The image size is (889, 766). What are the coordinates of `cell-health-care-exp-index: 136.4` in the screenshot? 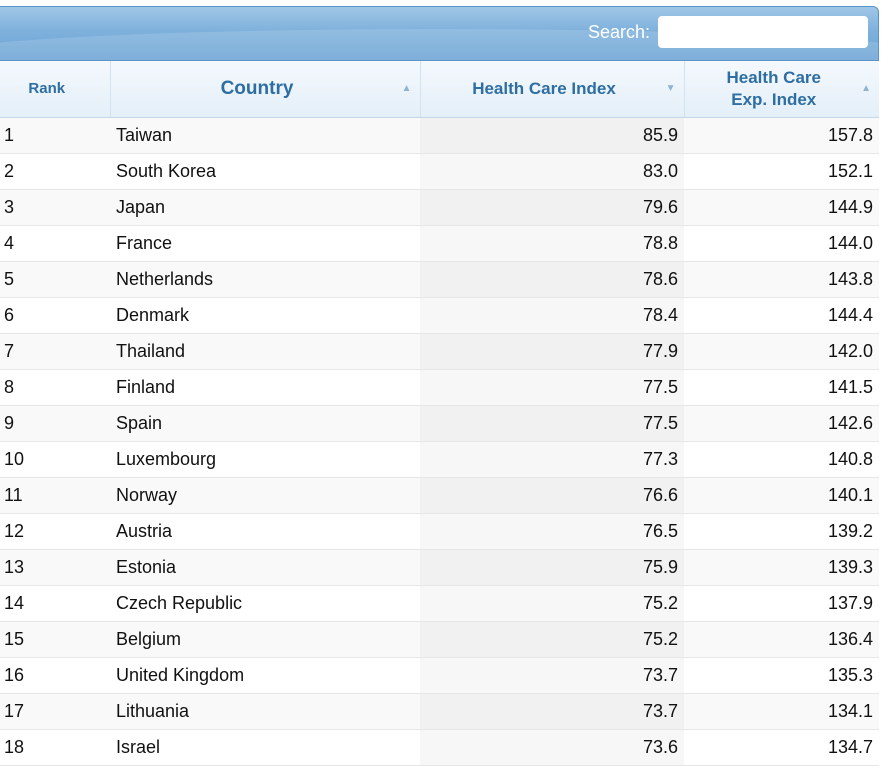 It's located at (781, 639).